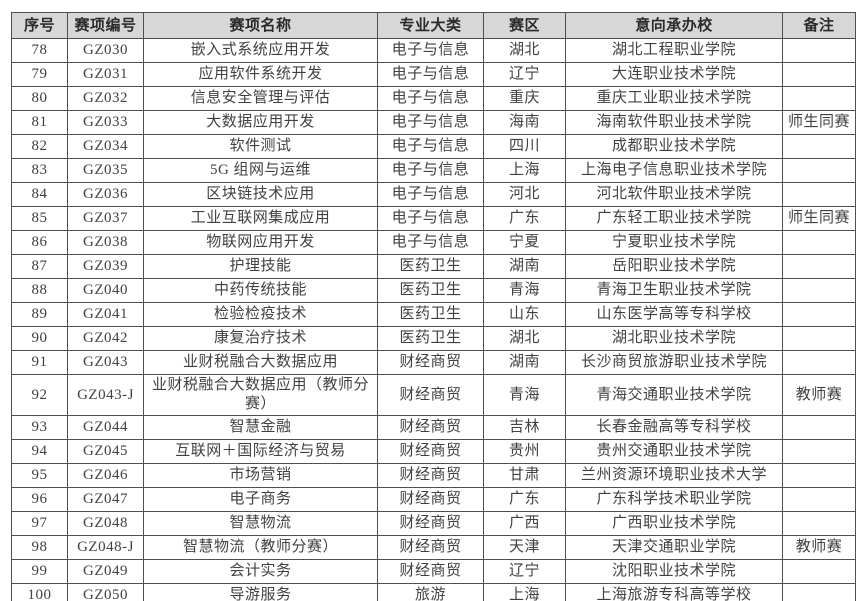 The width and height of the screenshot is (866, 601). Describe the element at coordinates (524, 499) in the screenshot. I see `cell-region: 广东` at that location.